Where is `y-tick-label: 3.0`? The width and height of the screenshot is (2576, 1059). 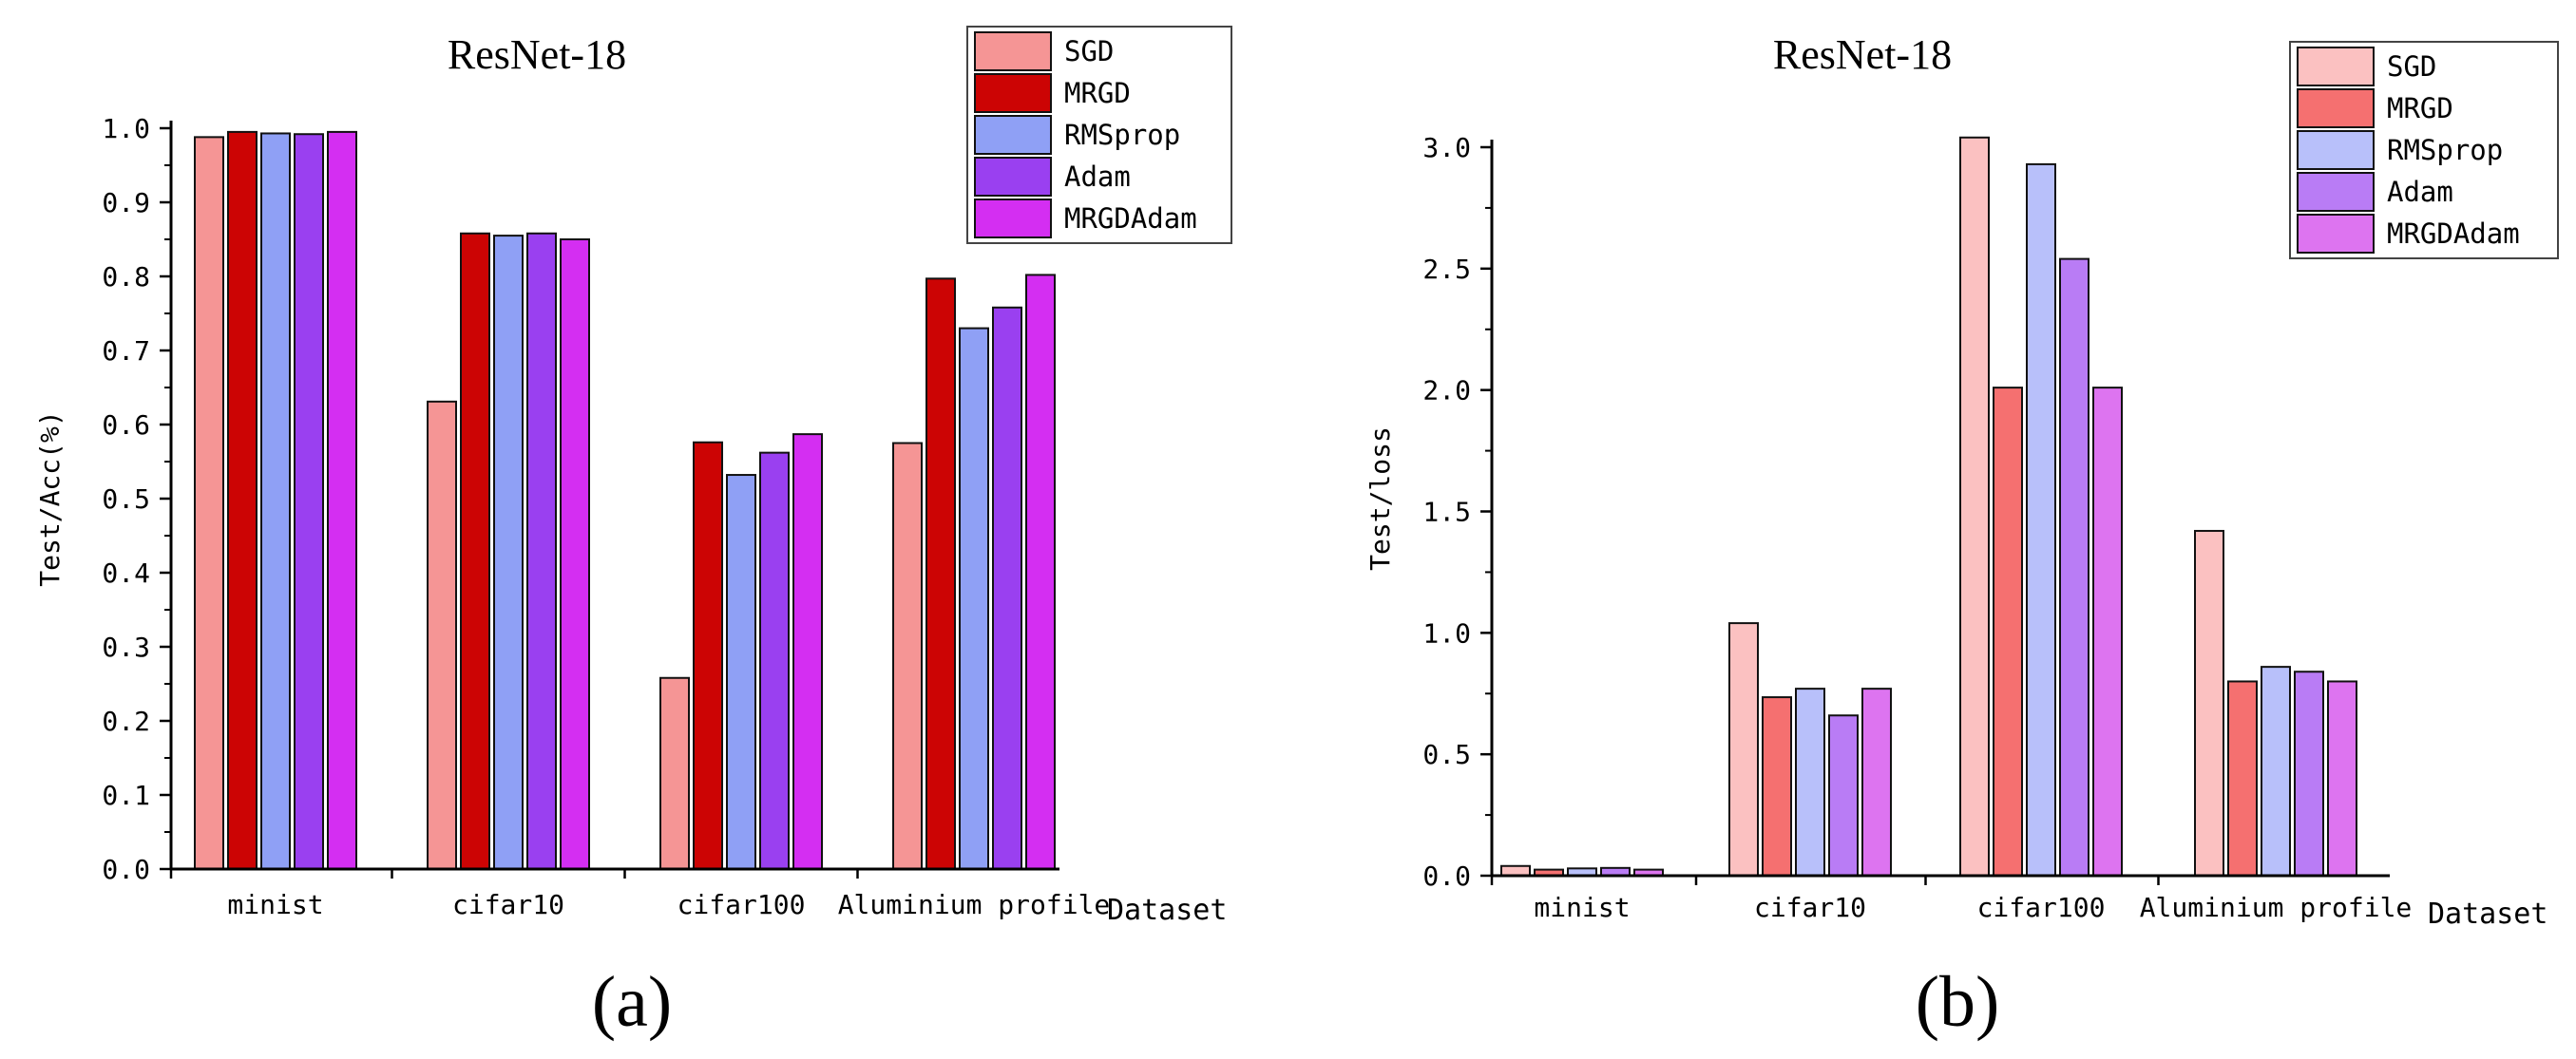
y-tick-label: 3.0 is located at coordinates (1446, 147).